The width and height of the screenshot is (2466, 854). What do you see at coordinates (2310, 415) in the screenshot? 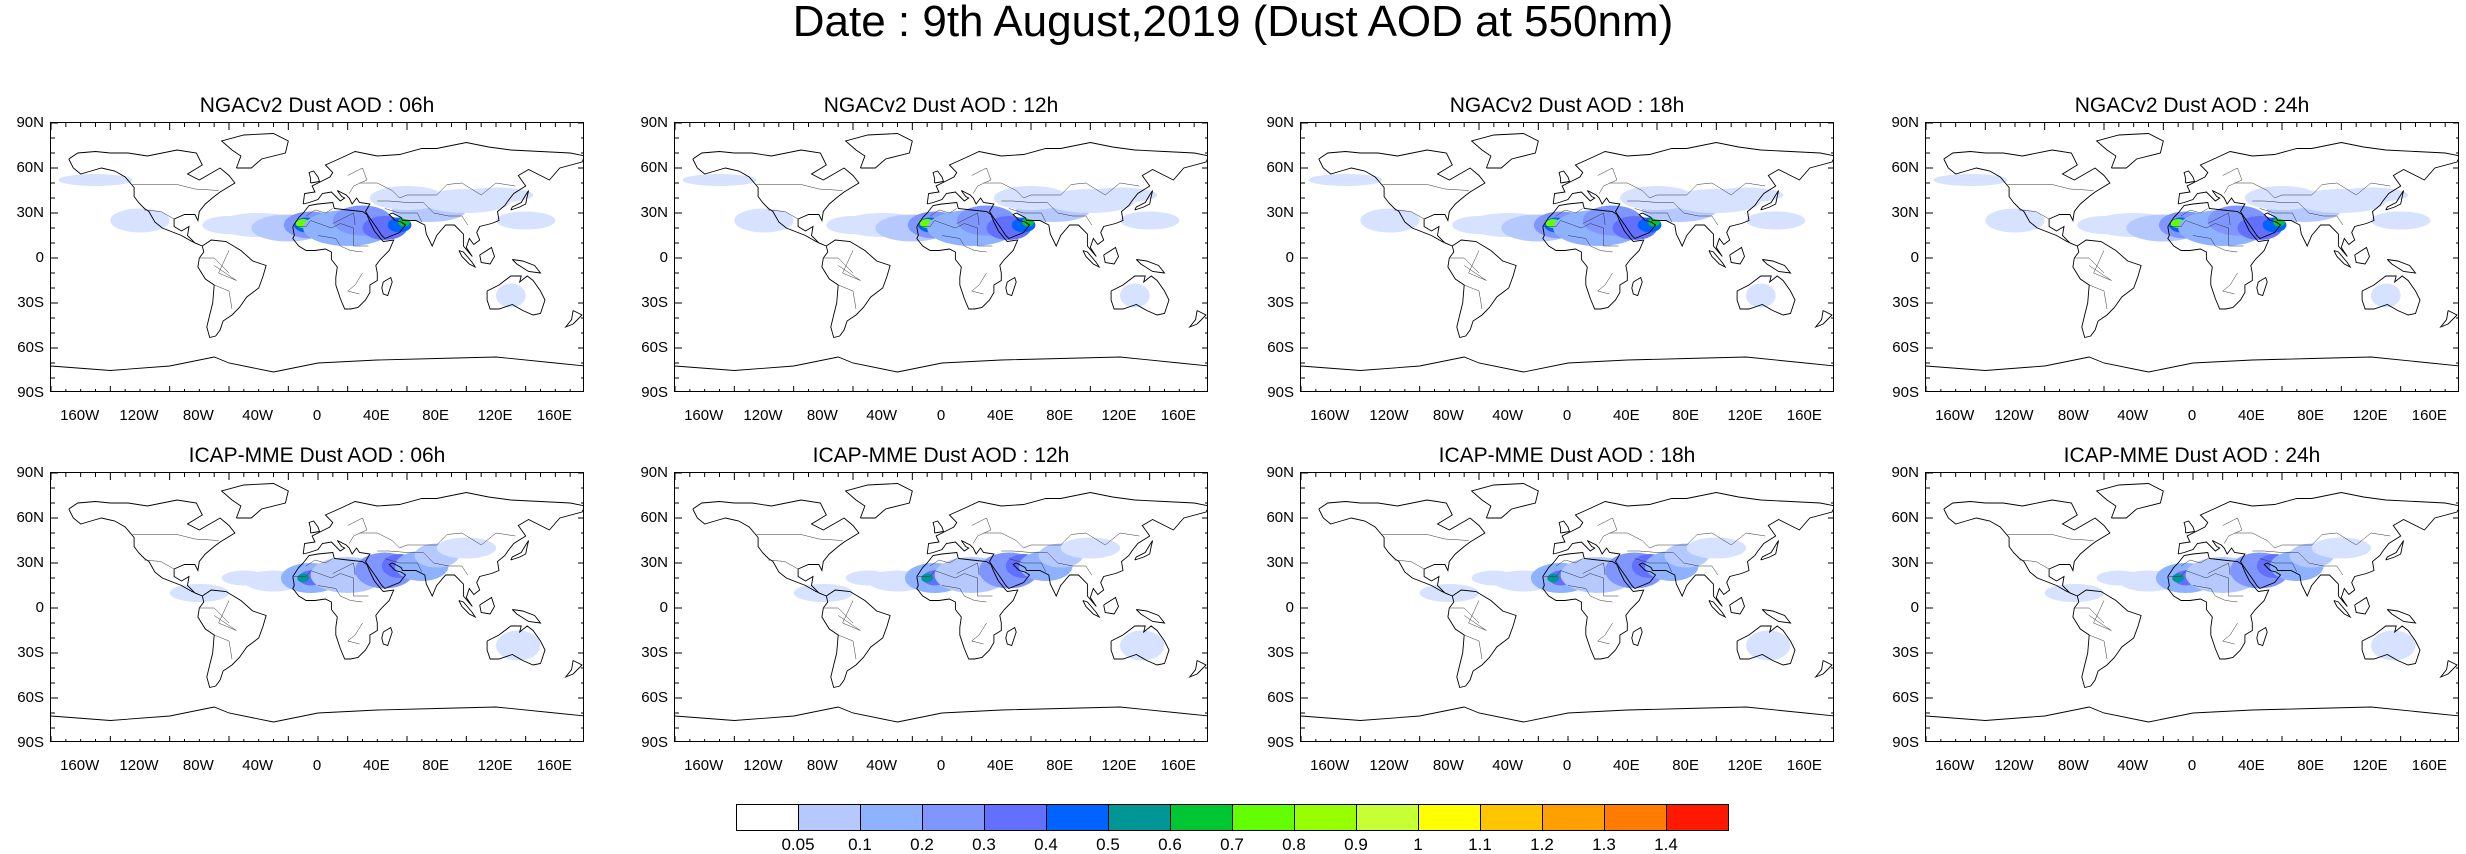
I see `lon-label: 80E` at bounding box center [2310, 415].